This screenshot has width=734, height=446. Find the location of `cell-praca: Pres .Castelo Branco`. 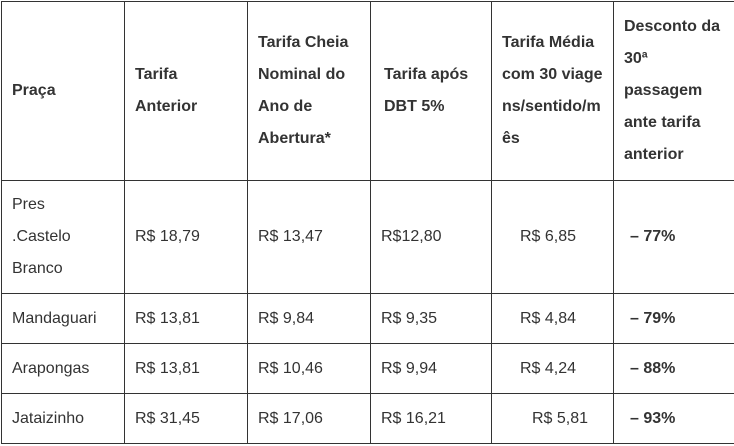

cell-praca: Pres .Castelo Branco is located at coordinates (63, 237).